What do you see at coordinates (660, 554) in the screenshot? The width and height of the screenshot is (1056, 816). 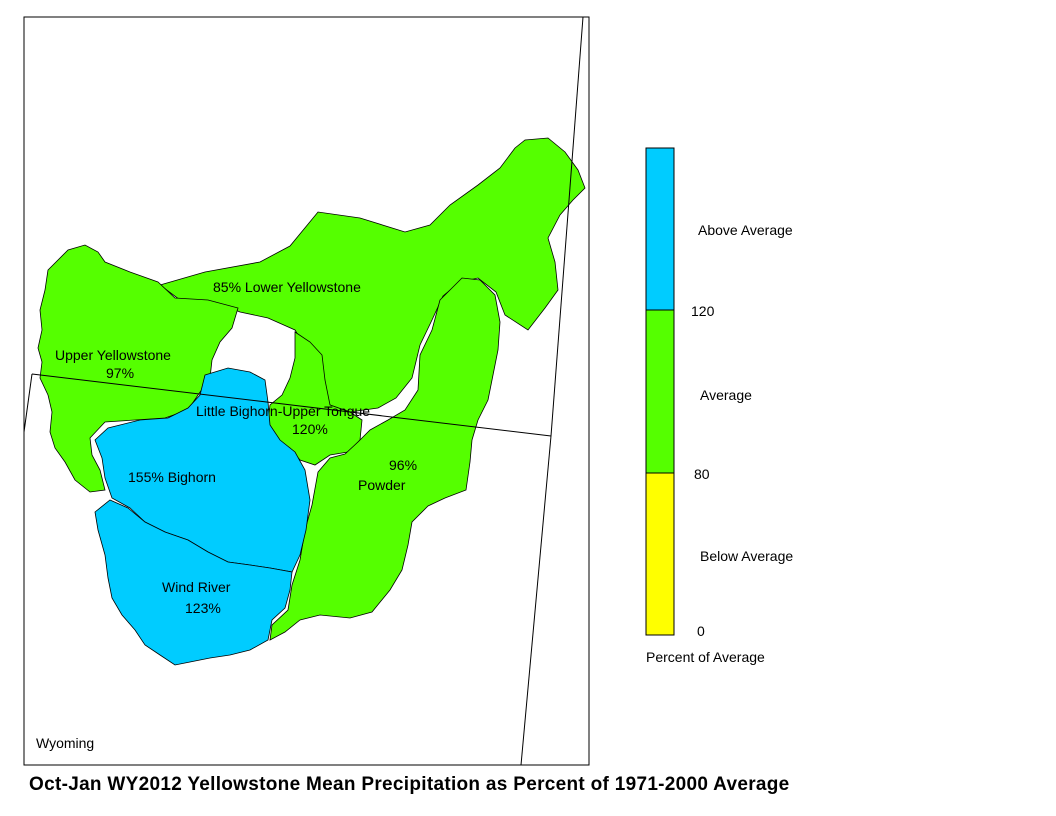 I see `legend-swatch-below` at bounding box center [660, 554].